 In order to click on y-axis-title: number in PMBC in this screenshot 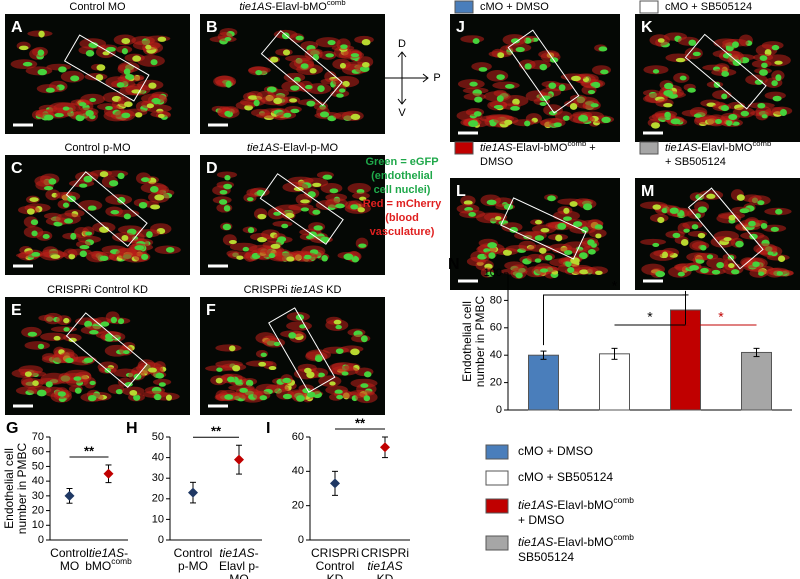, I will do `click(480, 341)`.